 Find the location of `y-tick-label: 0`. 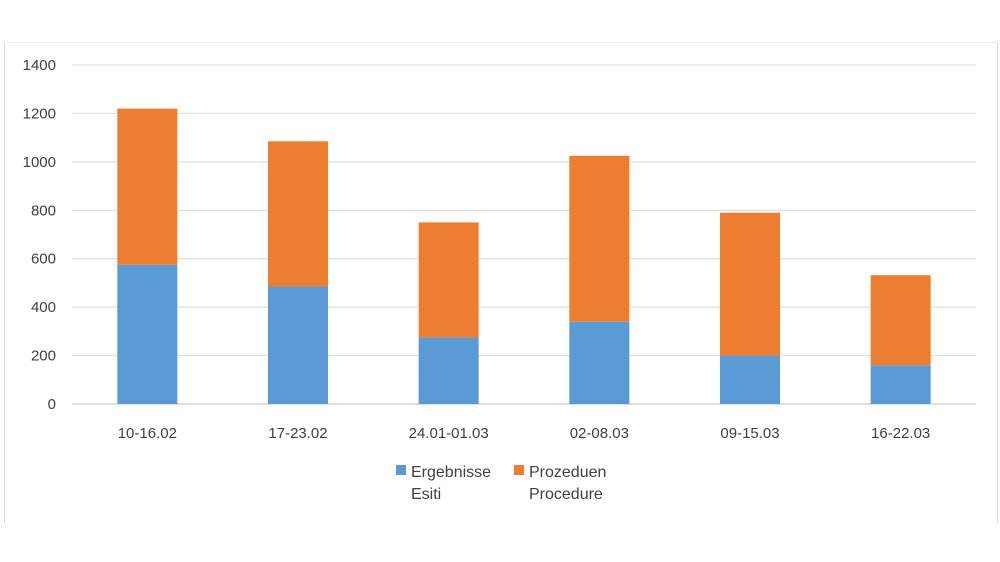

y-tick-label: 0 is located at coordinates (52, 404).